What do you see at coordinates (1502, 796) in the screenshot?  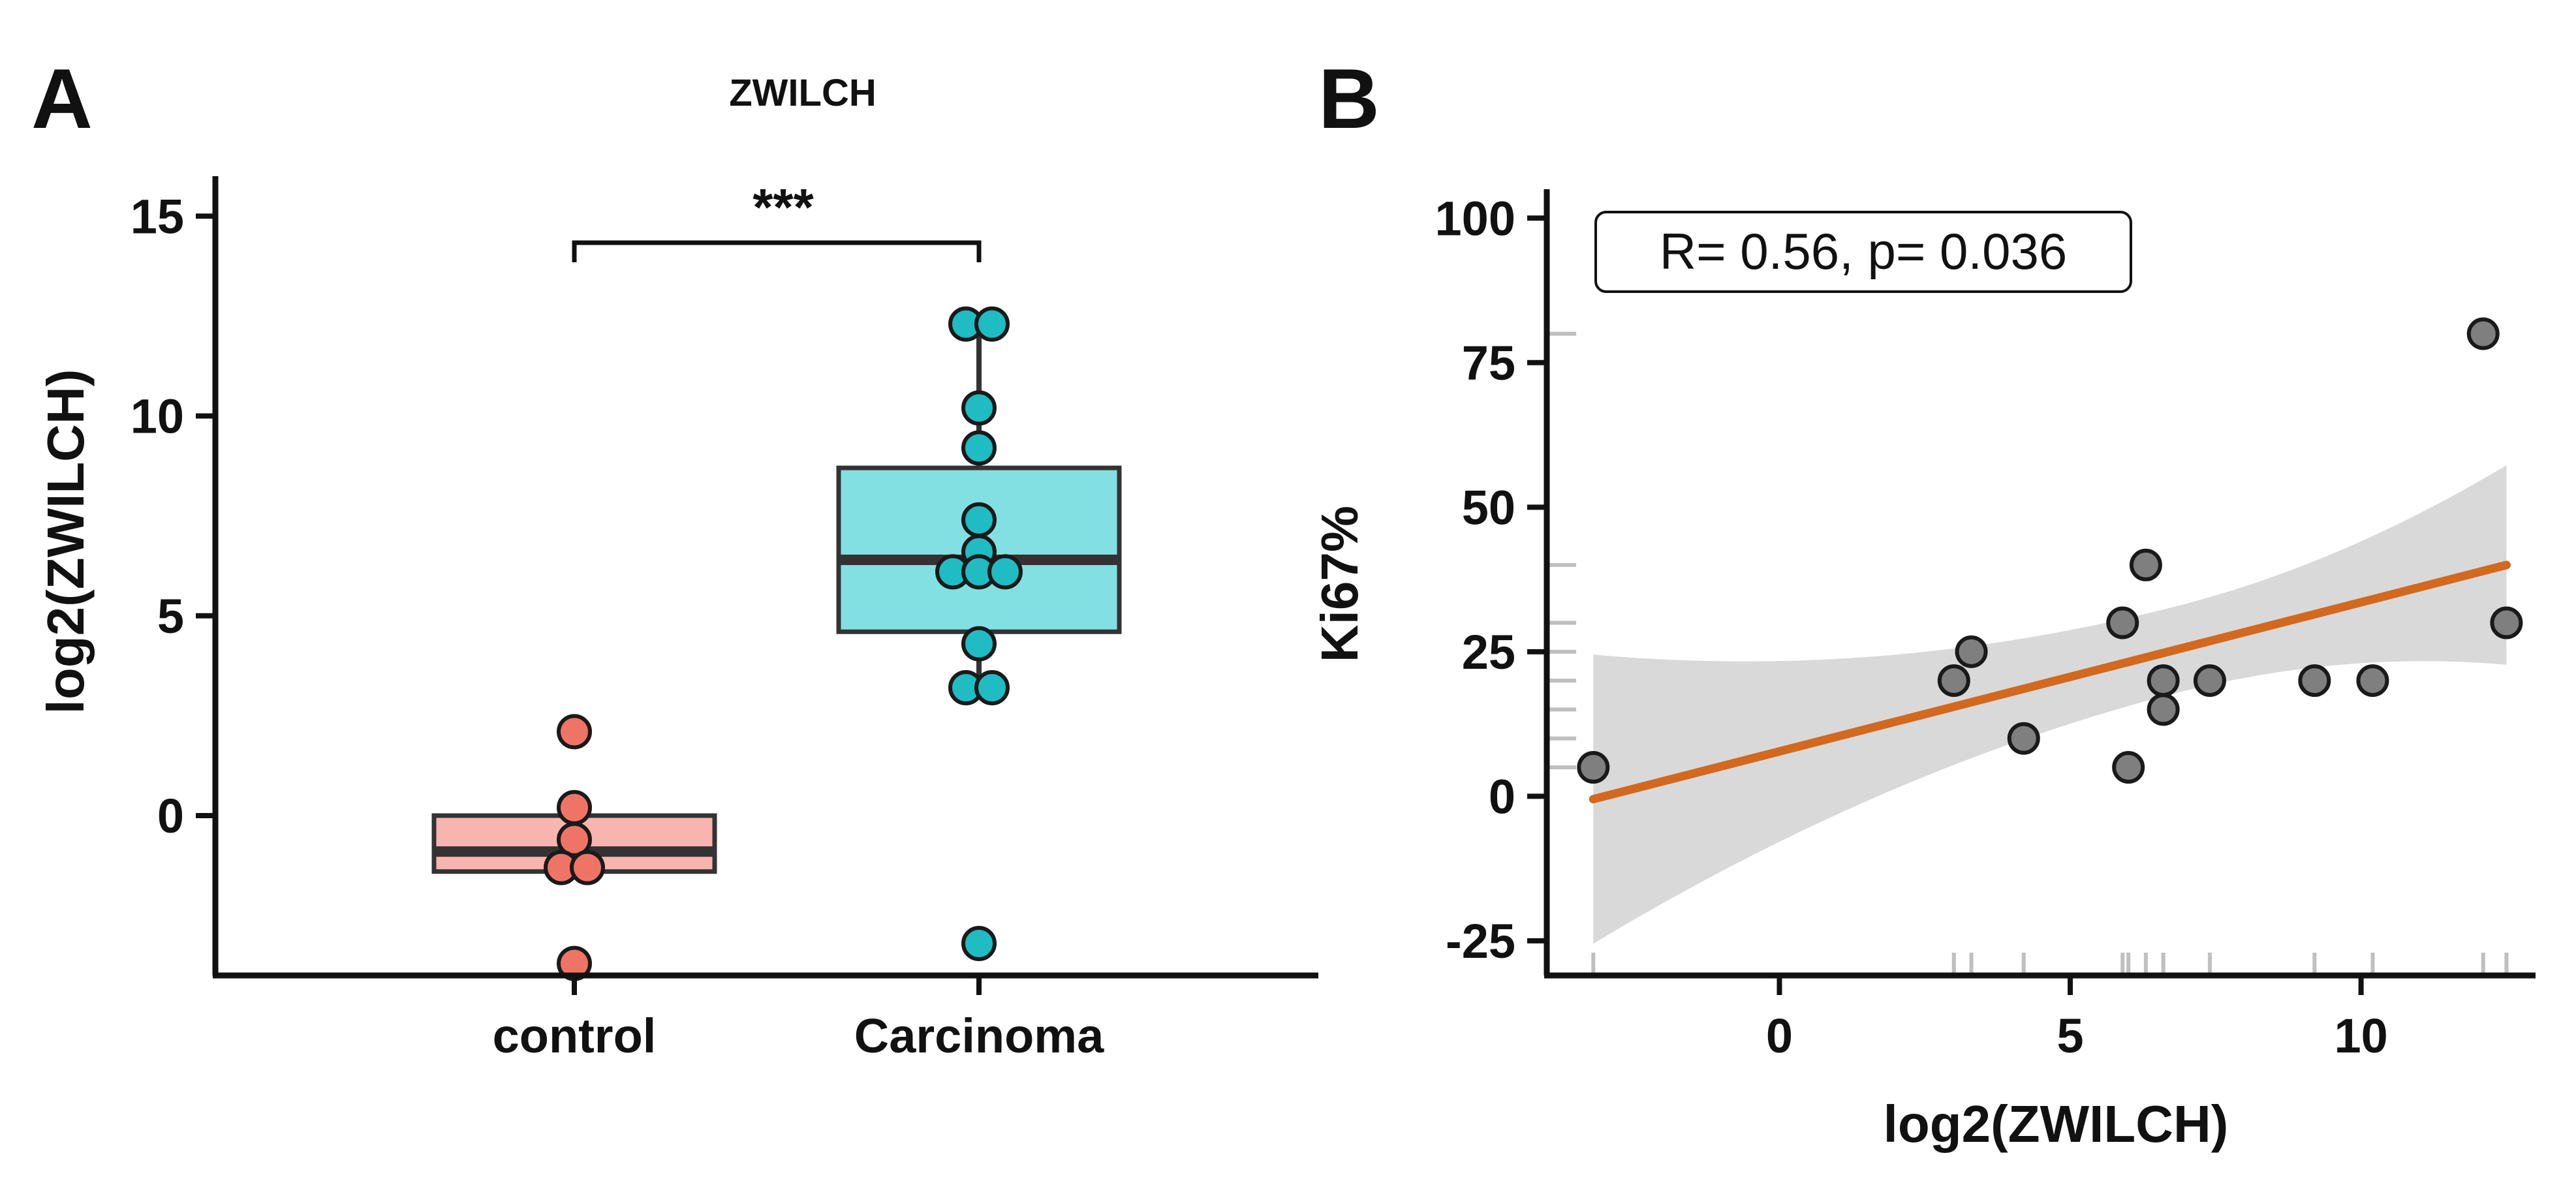 I see `panel-b-y-tick-label: 0` at bounding box center [1502, 796].